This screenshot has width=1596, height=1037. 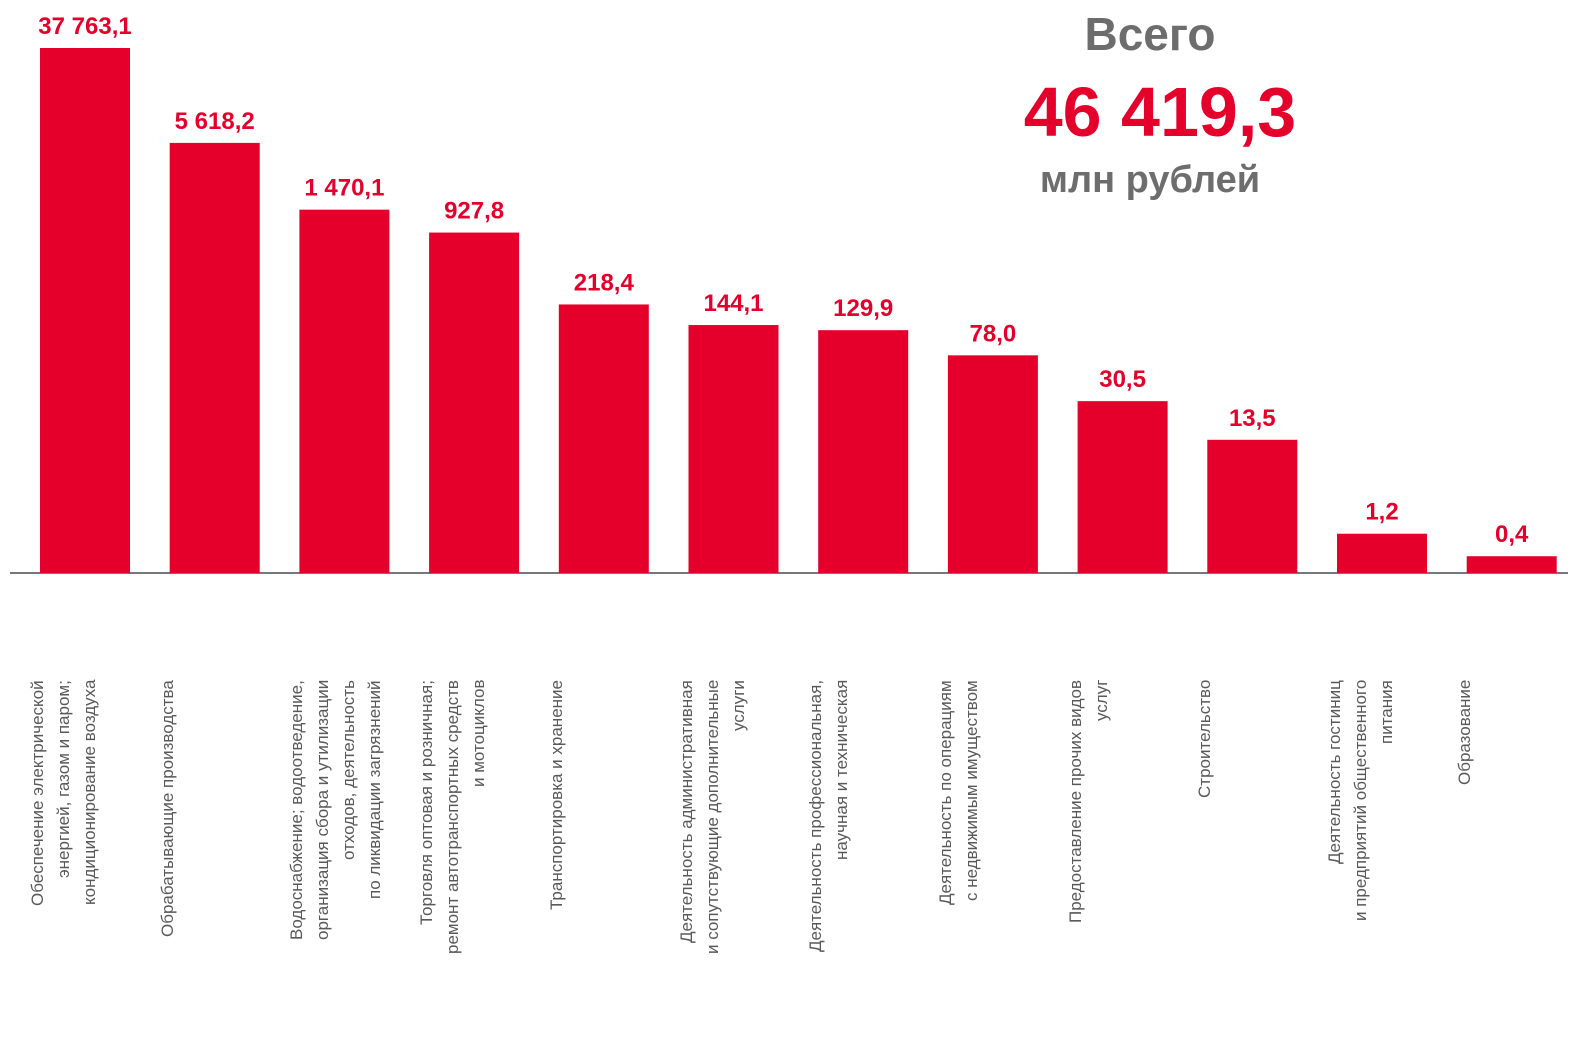 What do you see at coordinates (556, 795) in the screenshot?
I see `category-label: Транспортировка и хранение` at bounding box center [556, 795].